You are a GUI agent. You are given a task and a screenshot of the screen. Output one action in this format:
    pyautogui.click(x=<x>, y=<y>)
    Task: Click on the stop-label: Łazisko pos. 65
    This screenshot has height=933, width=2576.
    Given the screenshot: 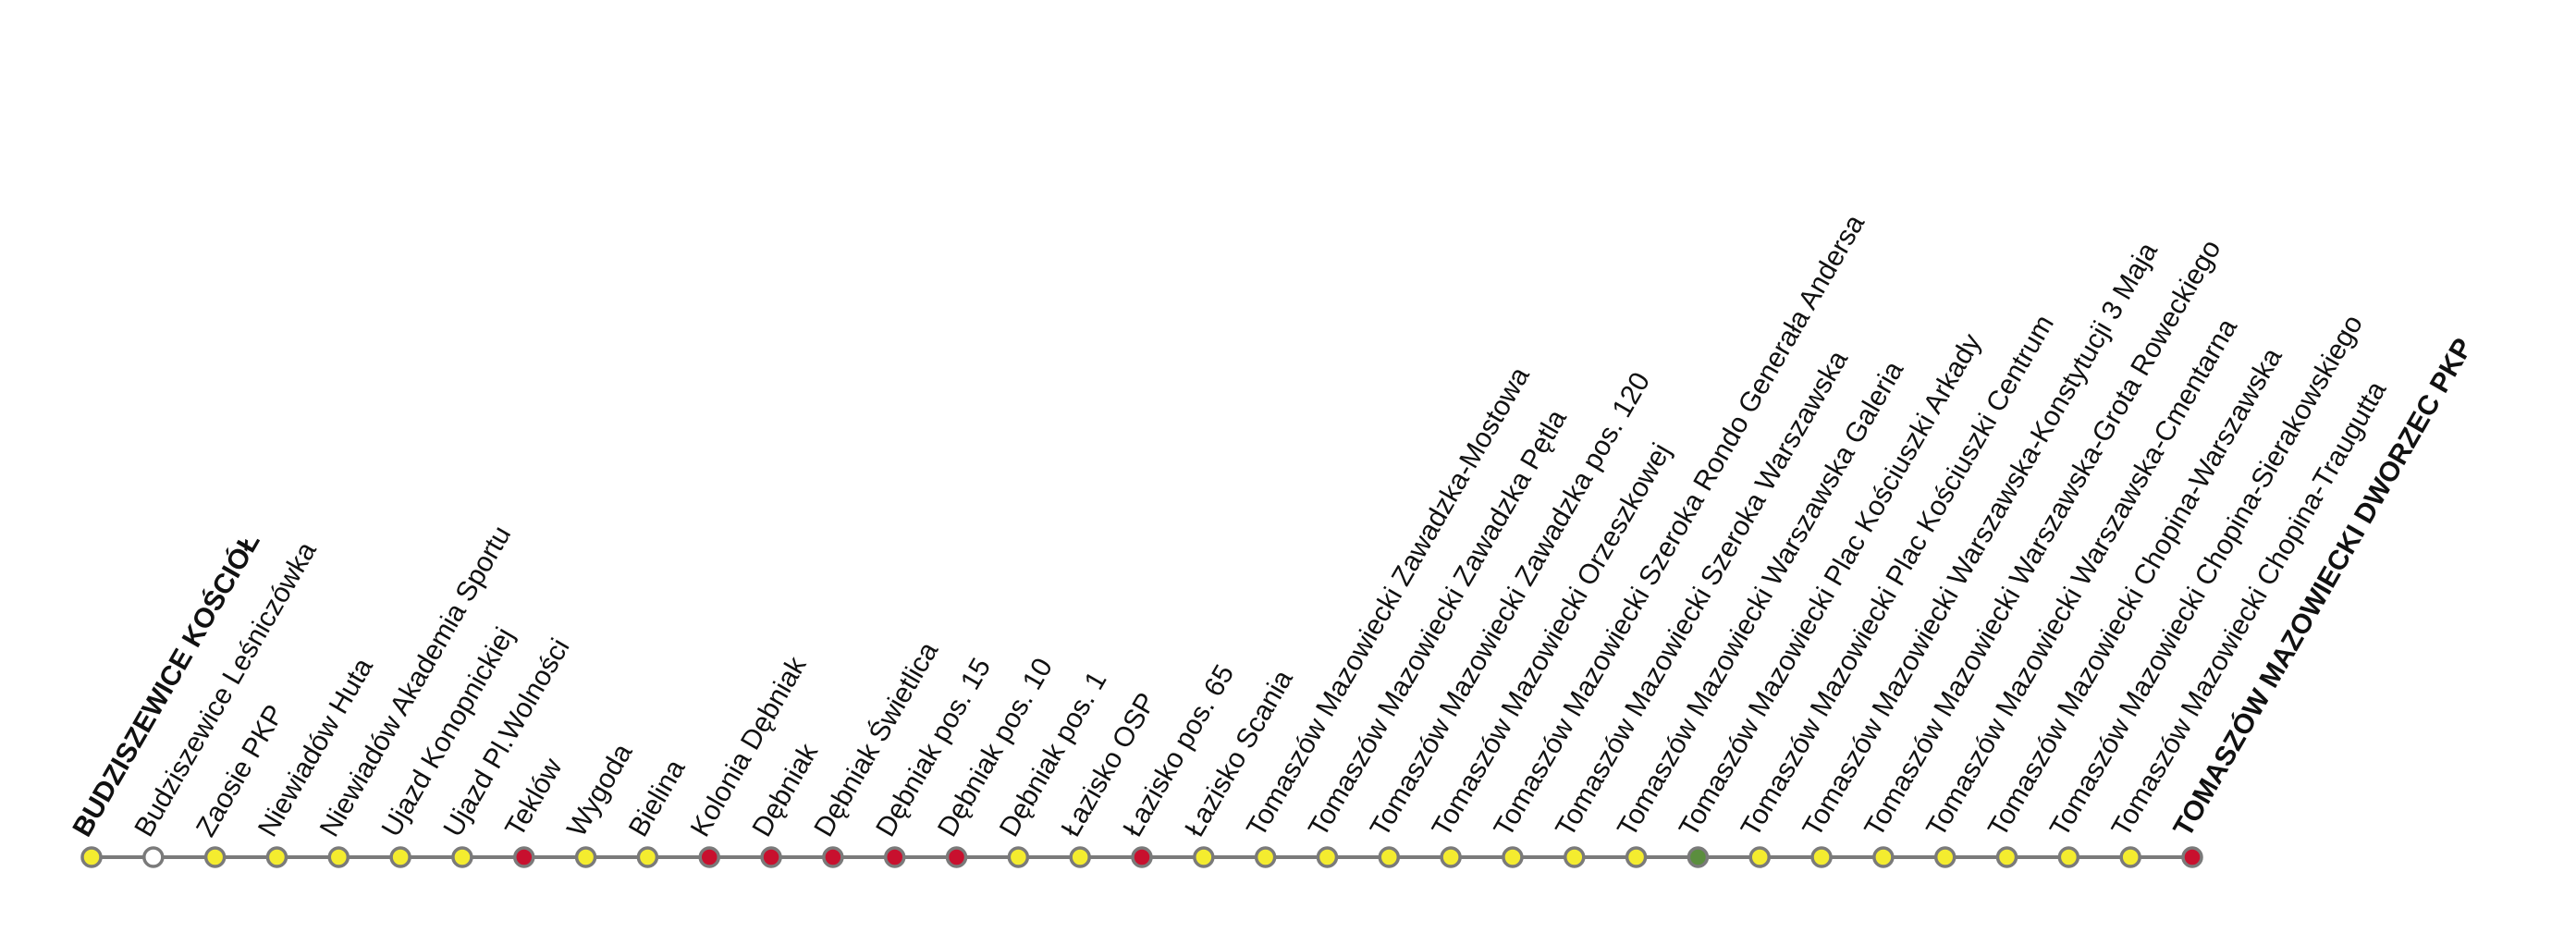 What is the action you would take?
    pyautogui.click(x=1178, y=750)
    